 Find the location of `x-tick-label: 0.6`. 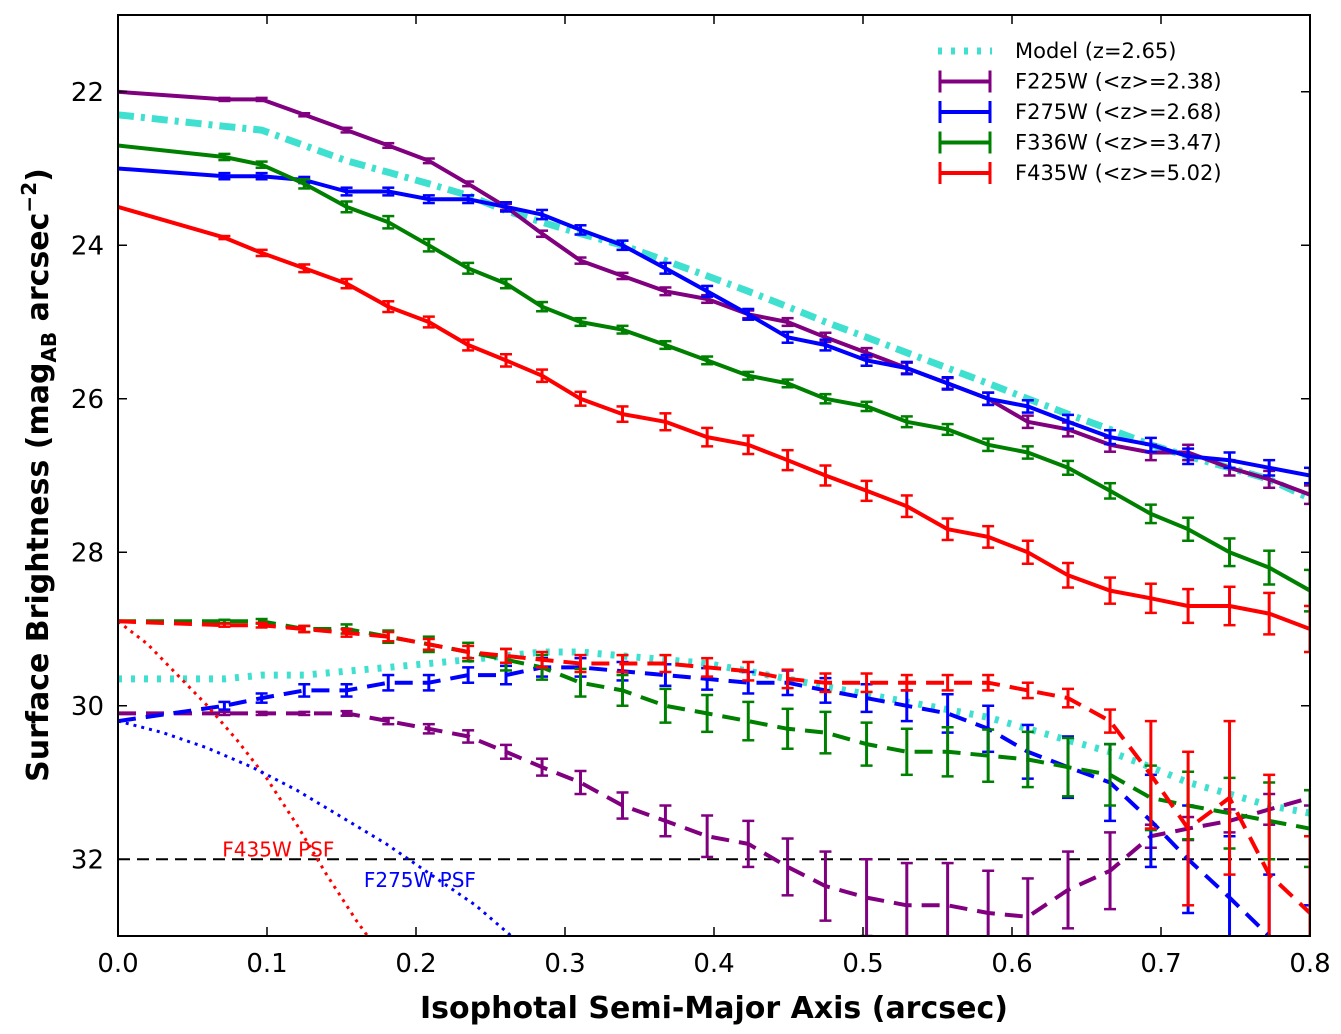

x-tick-label: 0.6 is located at coordinates (1011, 964).